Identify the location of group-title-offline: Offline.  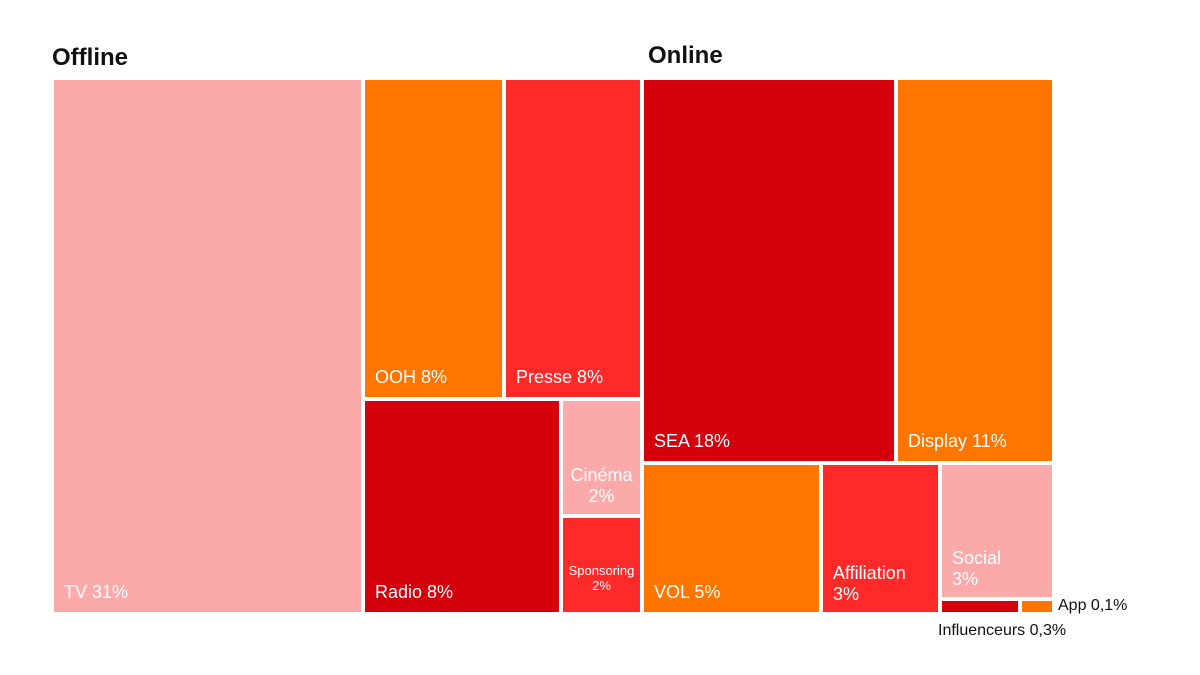
(90, 57).